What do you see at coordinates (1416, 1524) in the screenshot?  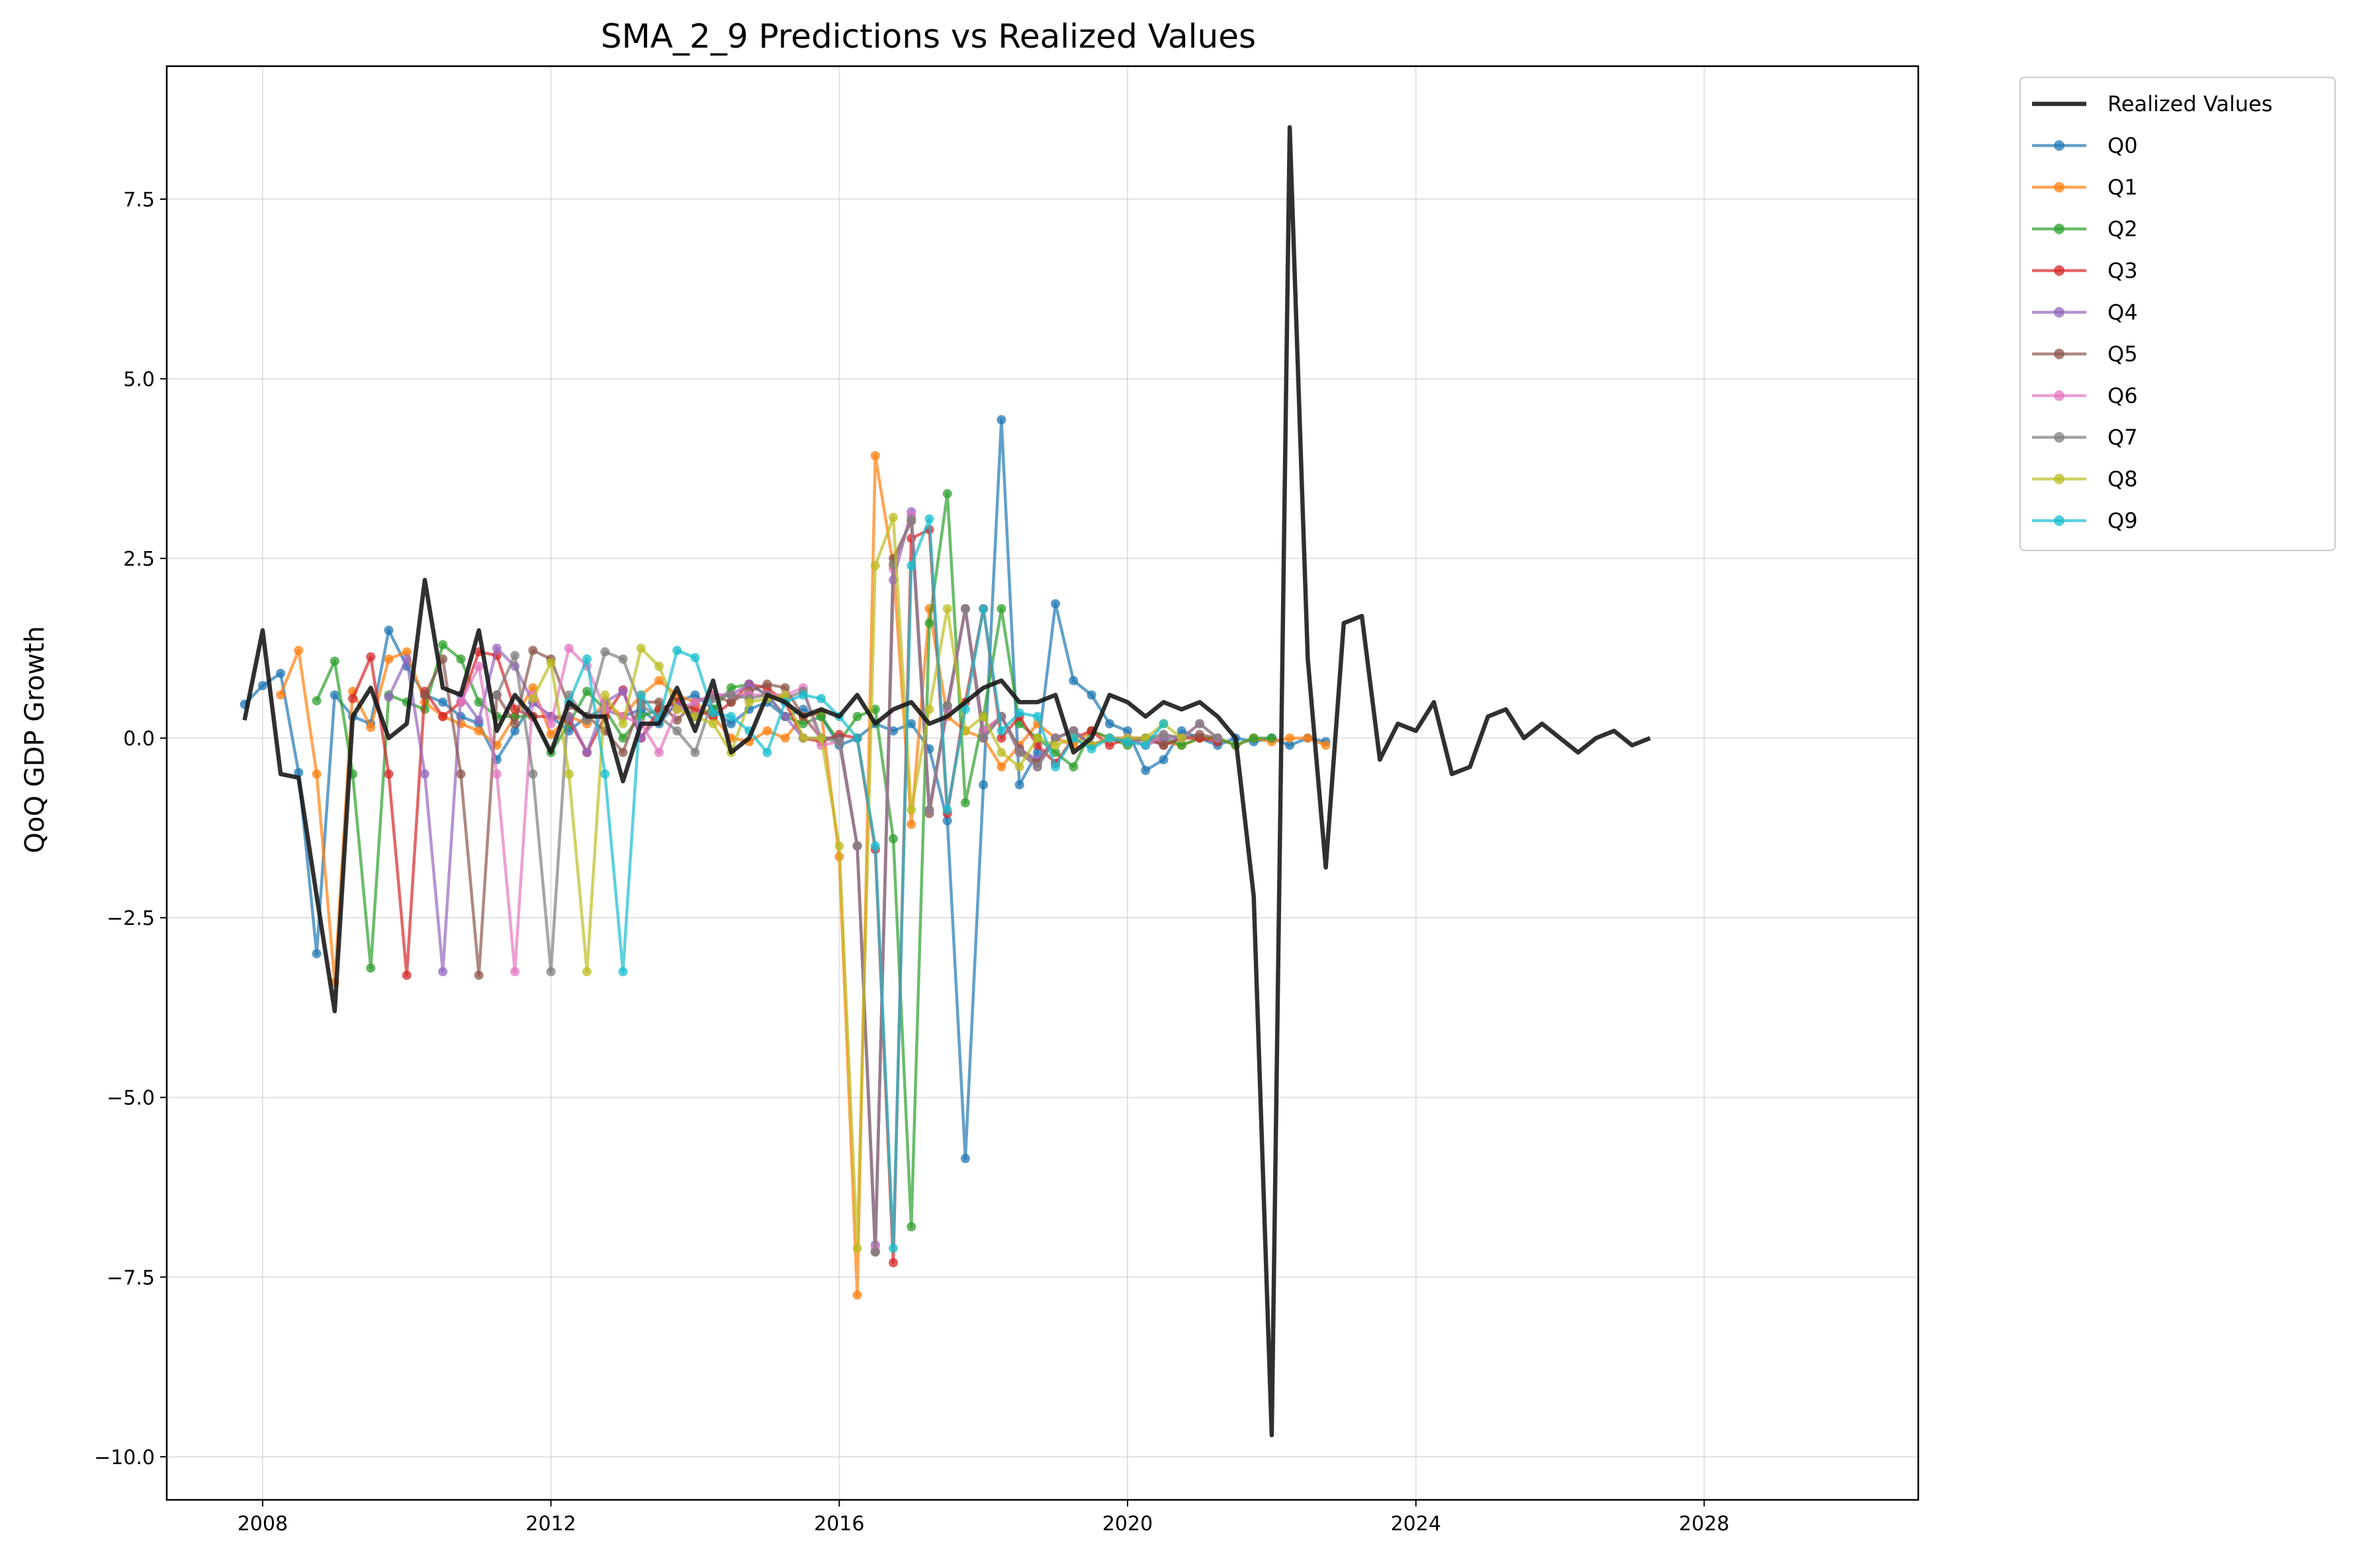 I see `x-tick-label: 2024` at bounding box center [1416, 1524].